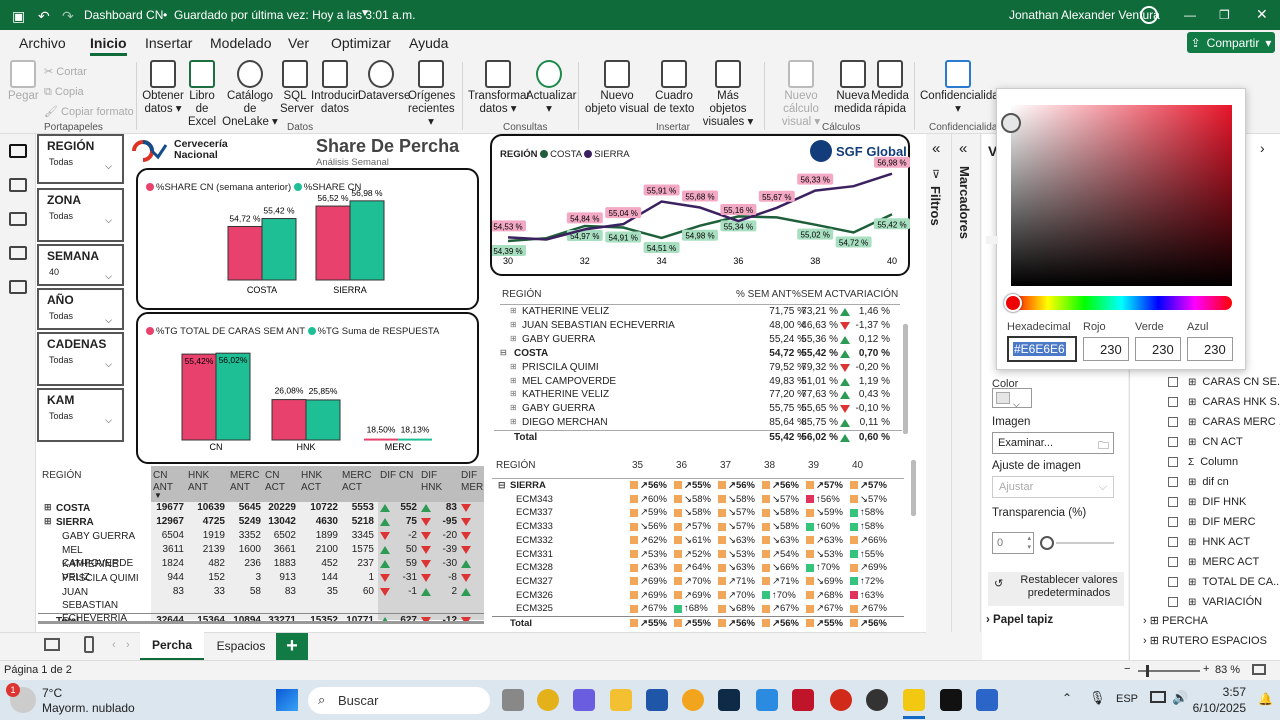  Describe the element at coordinates (202, 94) in the screenshot. I see `excel-button: Libro de Excel` at that location.